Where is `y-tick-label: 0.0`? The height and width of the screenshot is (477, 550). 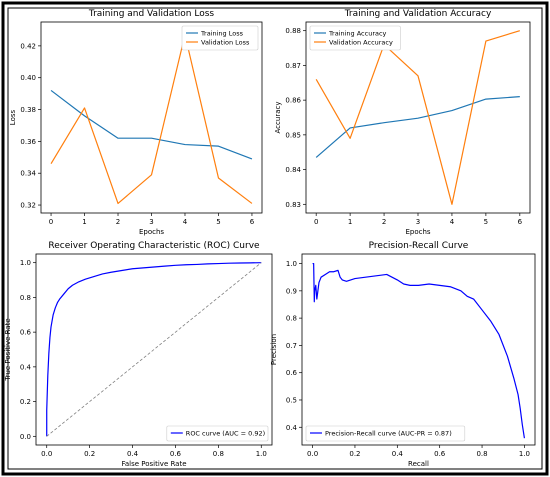 y-tick-label: 0.0 is located at coordinates (25, 437).